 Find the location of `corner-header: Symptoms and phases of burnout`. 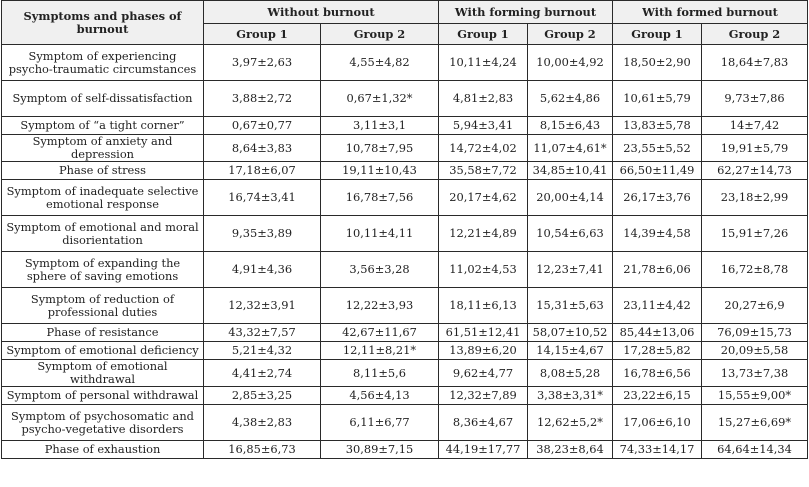

corner-header: Symptoms and phases of burnout is located at coordinates (102, 22).